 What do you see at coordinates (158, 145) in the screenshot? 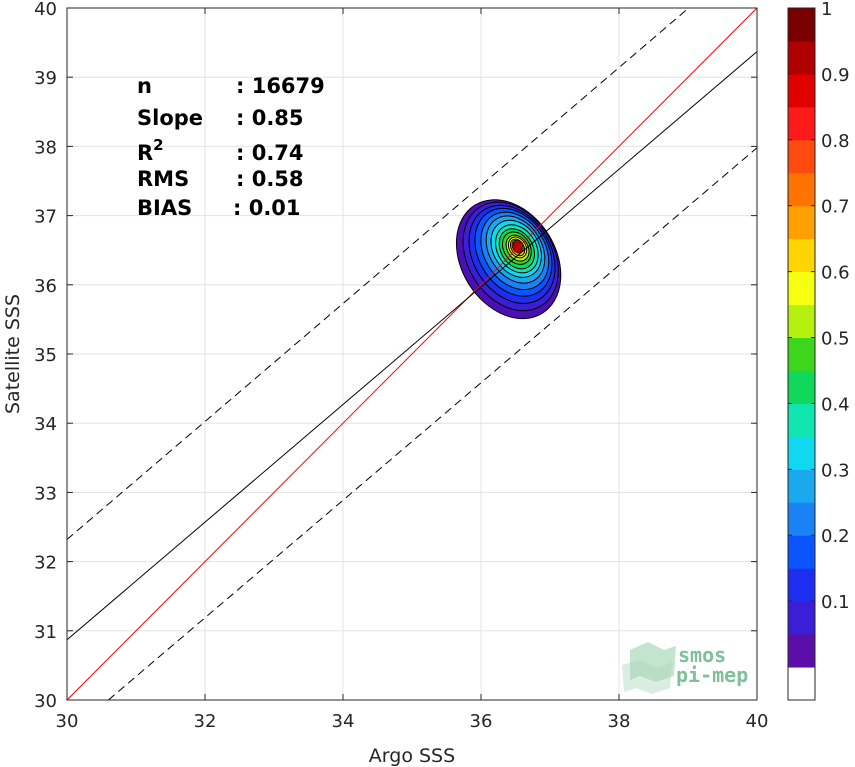
I see `stat-superscript: 2` at bounding box center [158, 145].